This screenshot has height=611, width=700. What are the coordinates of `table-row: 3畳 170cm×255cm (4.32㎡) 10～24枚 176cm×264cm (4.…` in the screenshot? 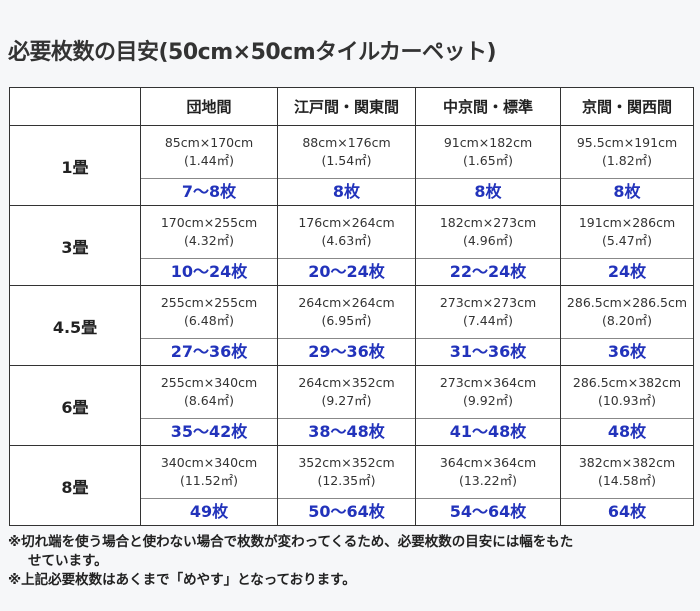 It's located at (351, 245).